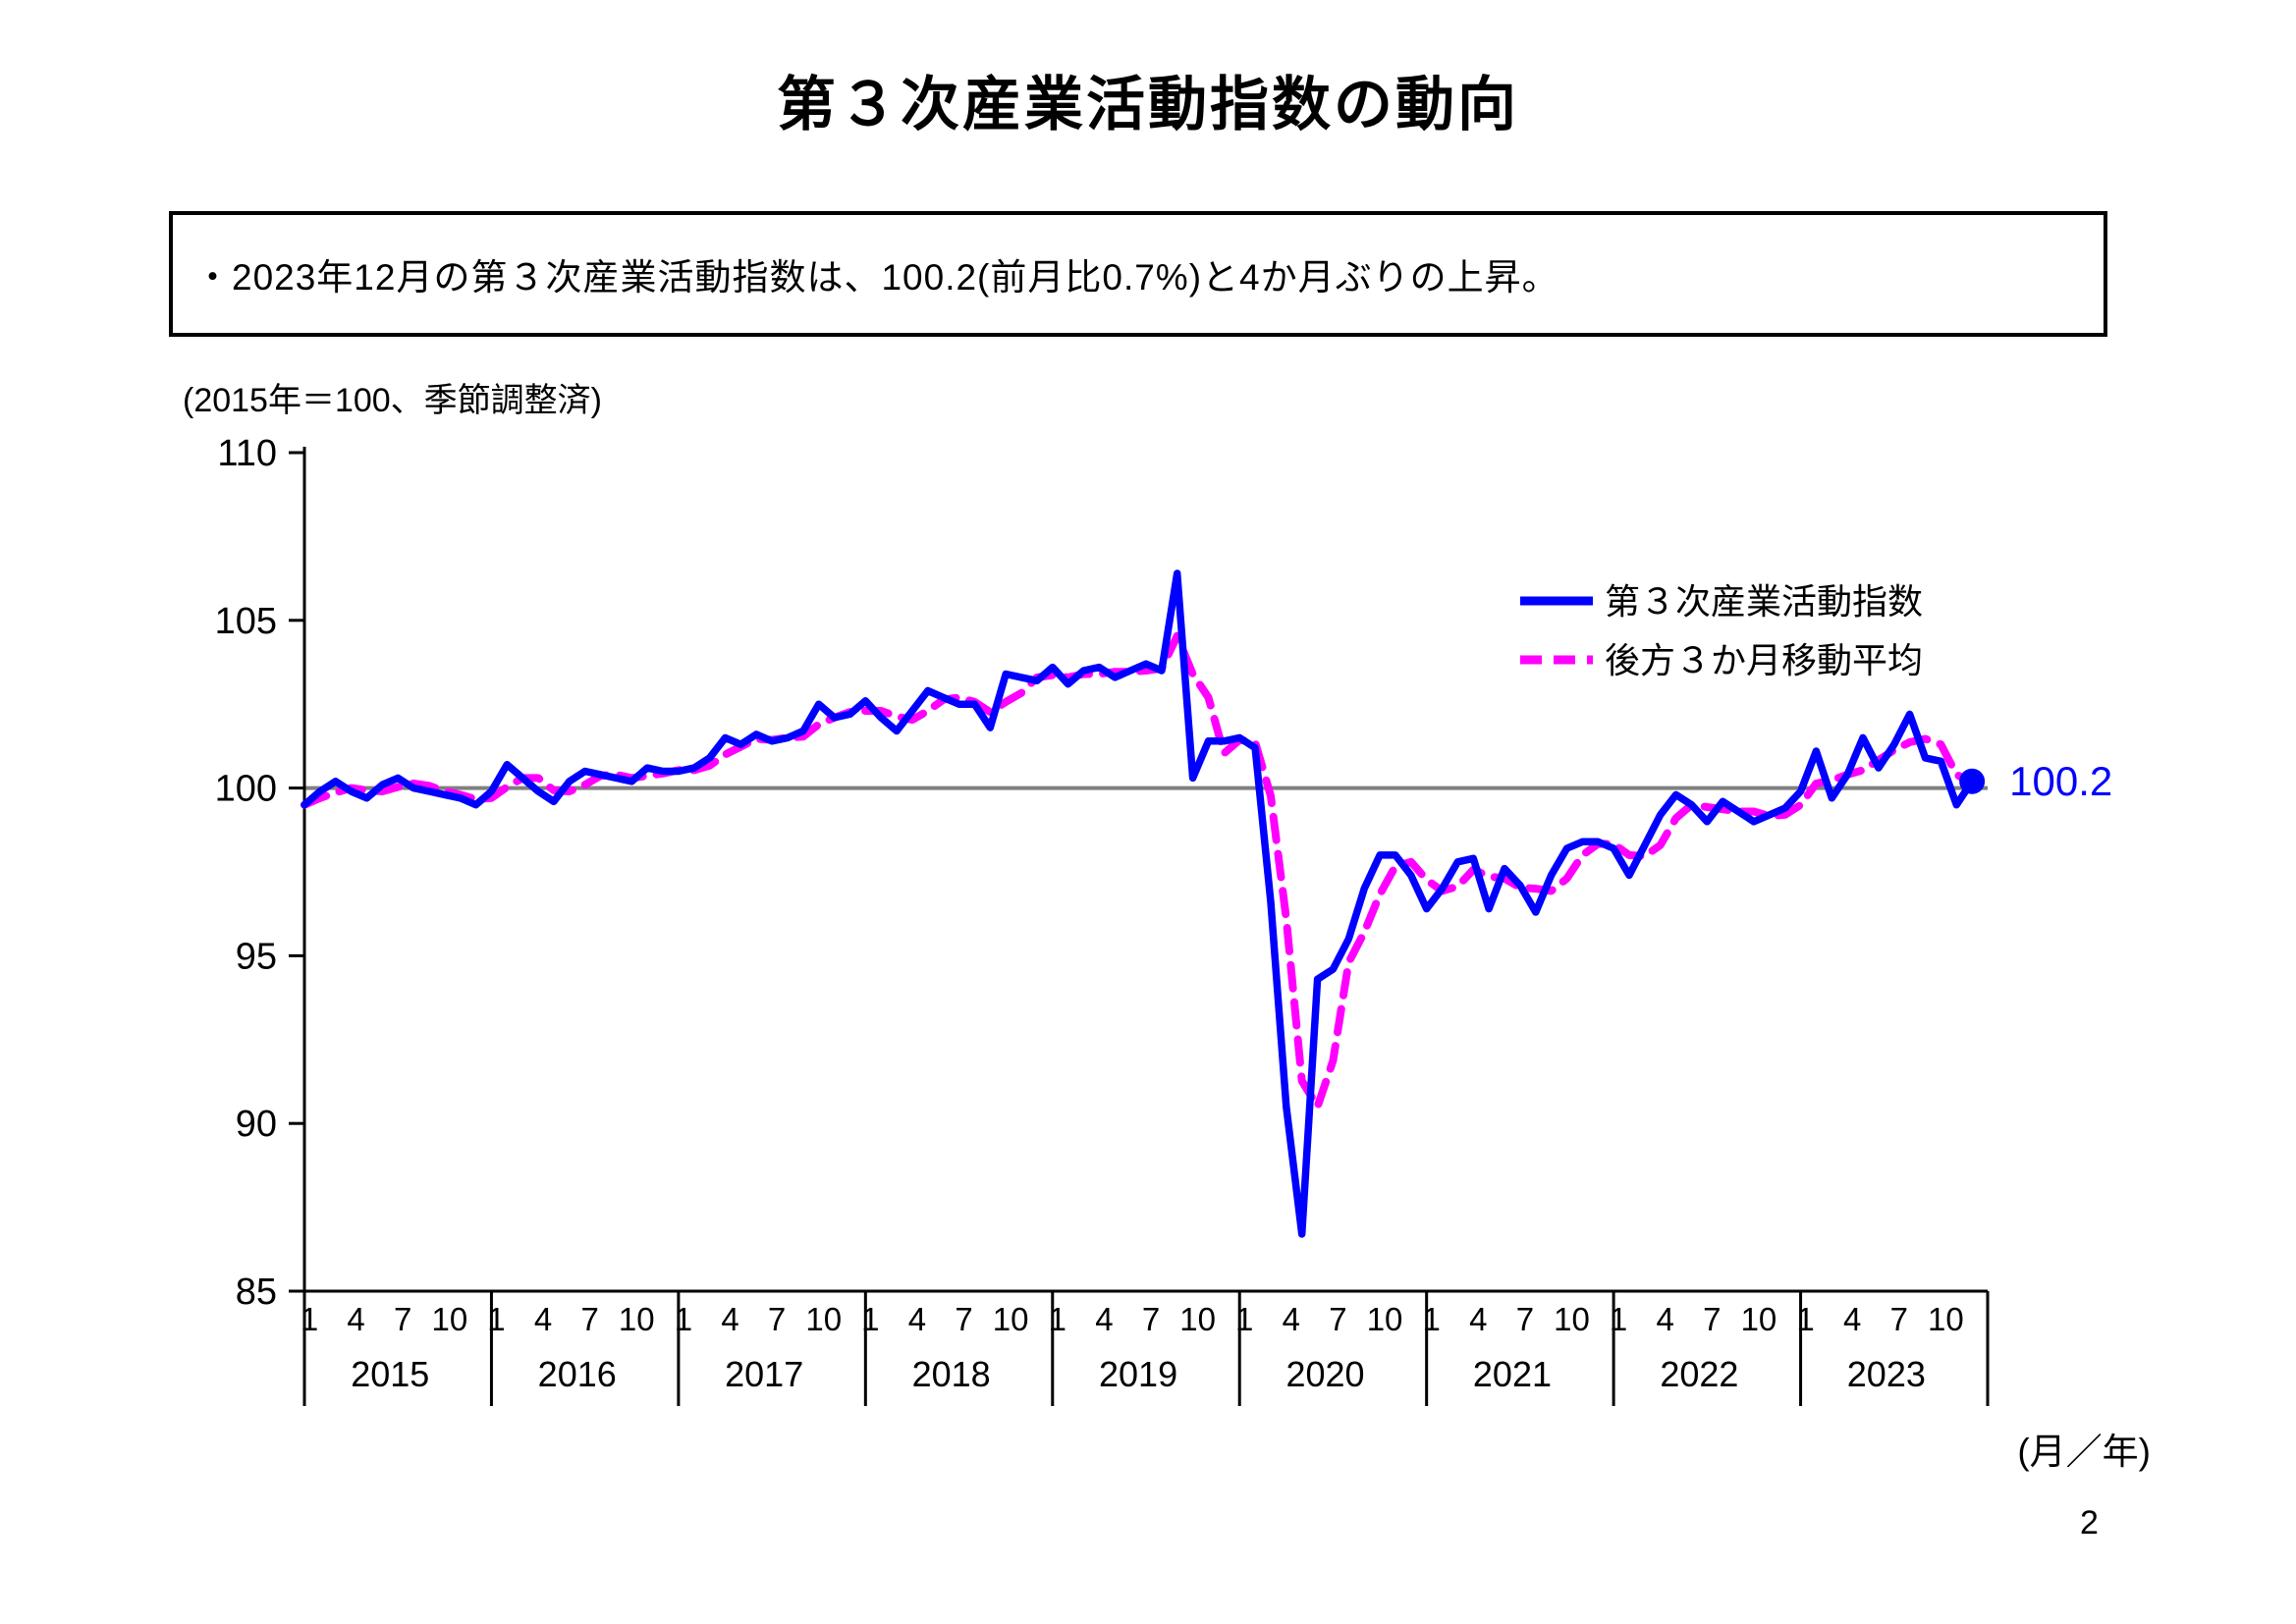 This screenshot has height=1624, width=2296. Describe the element at coordinates (246, 621) in the screenshot. I see `y-tick-label: 105` at that location.